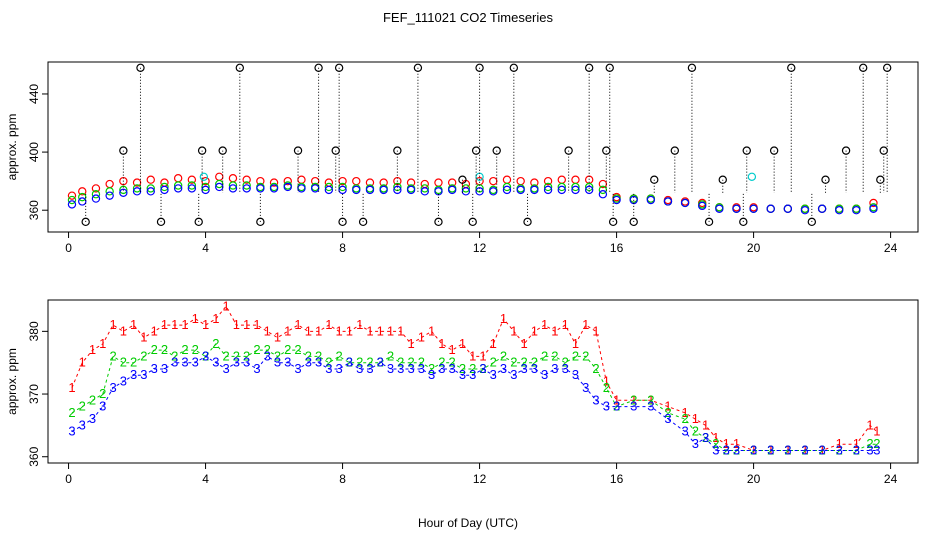 This screenshot has width=936, height=540. Describe the element at coordinates (34, 394) in the screenshot. I see `y-tick-label: 370` at that location.